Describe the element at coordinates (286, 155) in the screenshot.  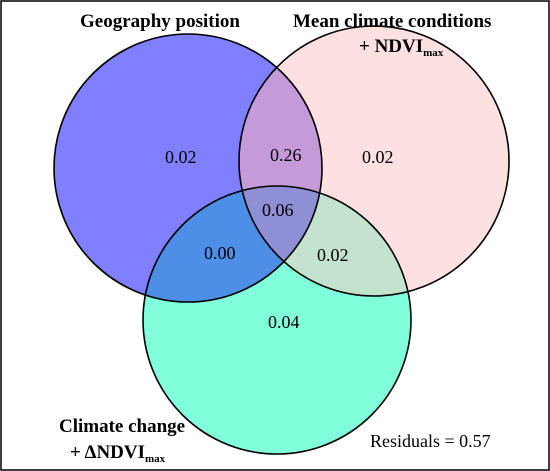
I see `value-geography-mean-climate: 0.26` at that location.